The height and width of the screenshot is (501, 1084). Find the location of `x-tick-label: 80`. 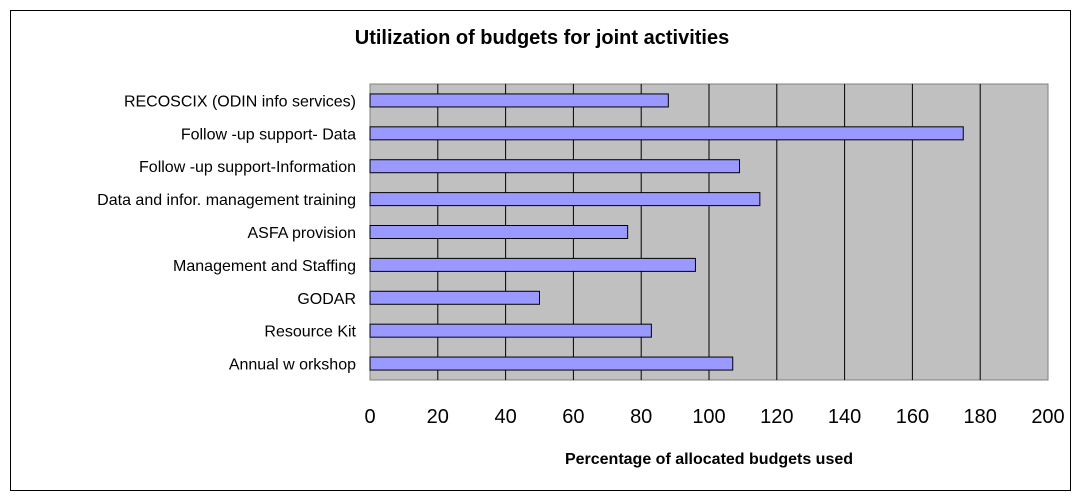

x-tick-label: 80 is located at coordinates (641, 417).